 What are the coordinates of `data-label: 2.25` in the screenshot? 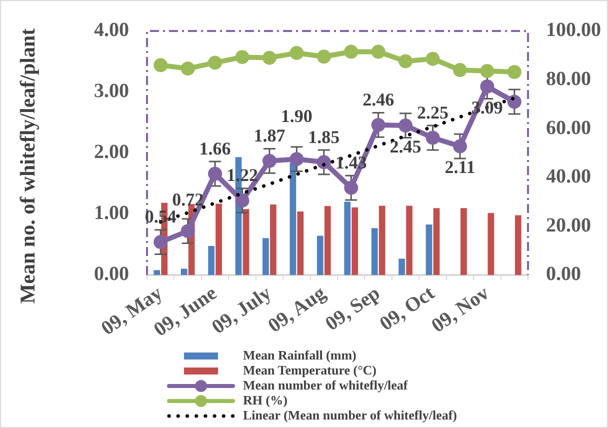 It's located at (432, 112).